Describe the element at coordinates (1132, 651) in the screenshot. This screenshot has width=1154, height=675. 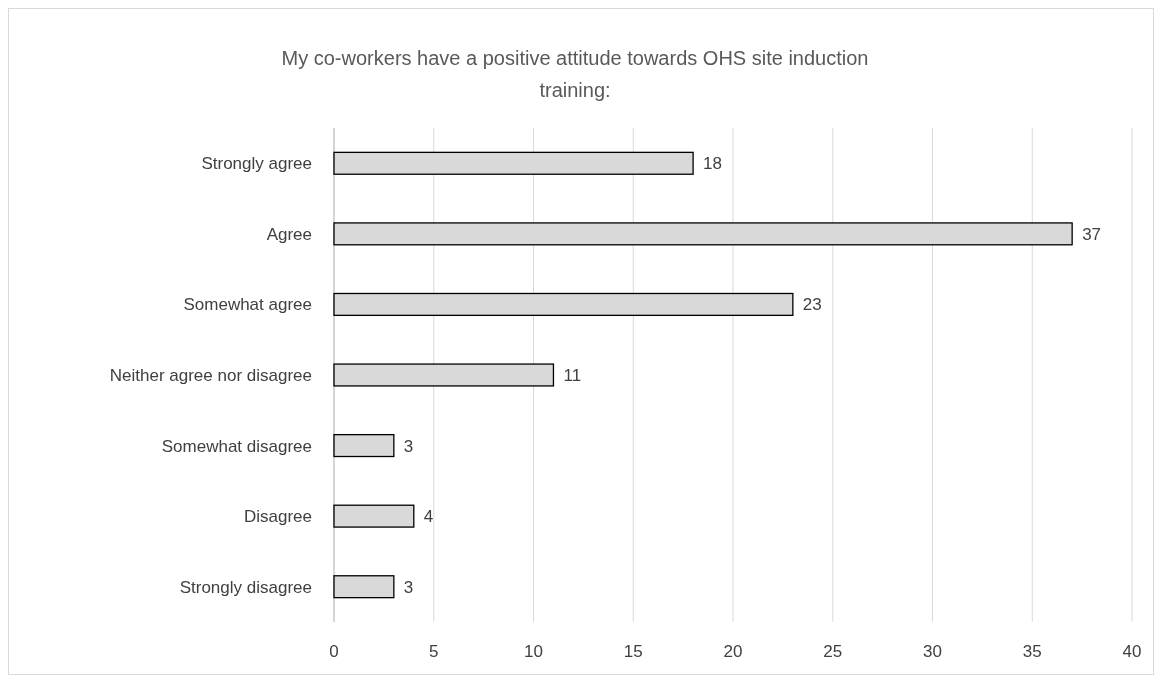
I see `x-tick-label: 40` at that location.